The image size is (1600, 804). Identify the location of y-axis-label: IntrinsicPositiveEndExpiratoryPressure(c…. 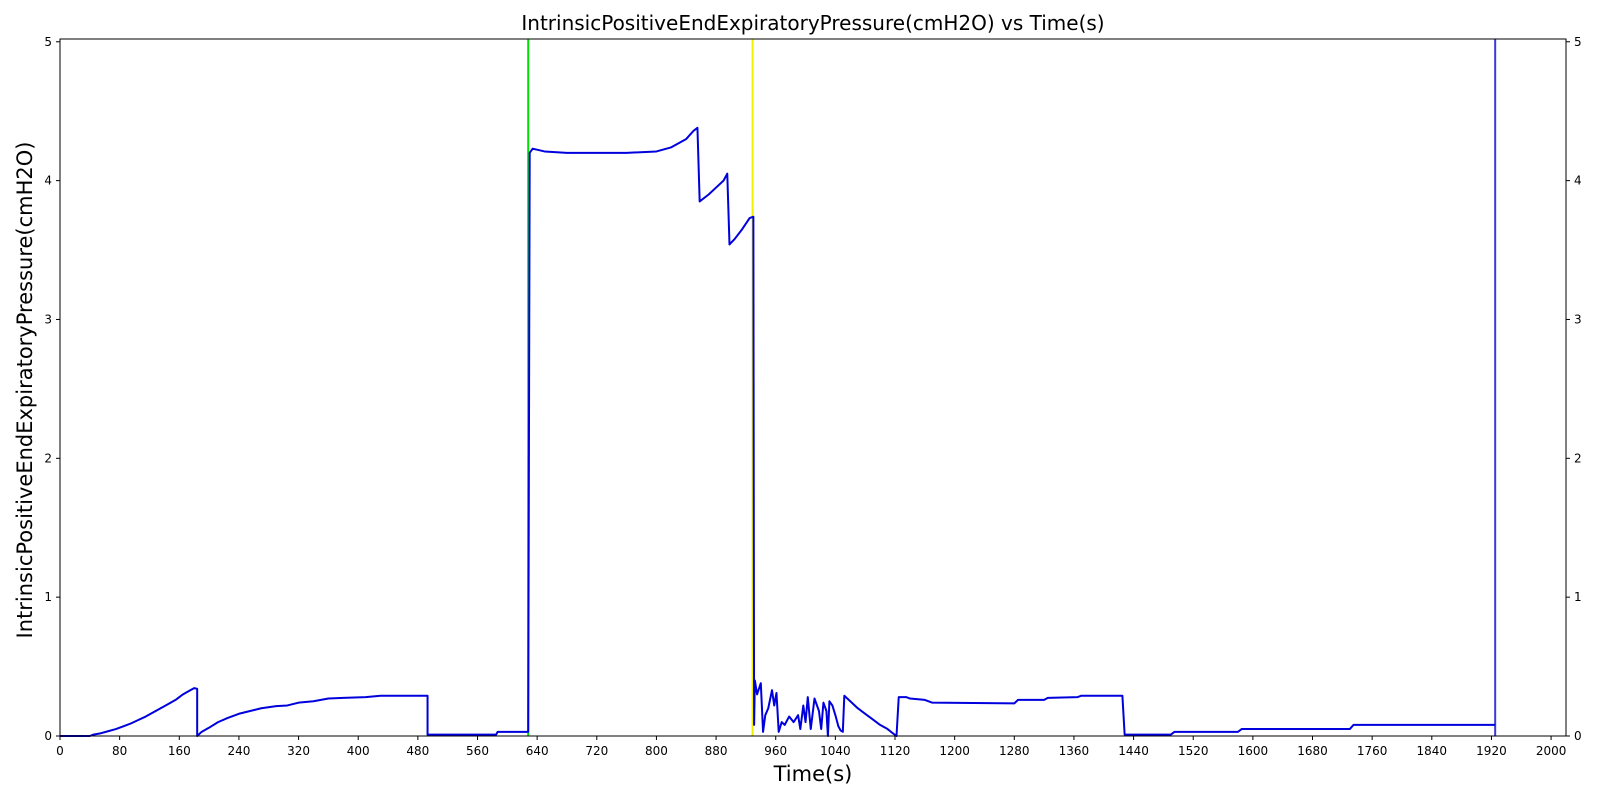
(25, 390).